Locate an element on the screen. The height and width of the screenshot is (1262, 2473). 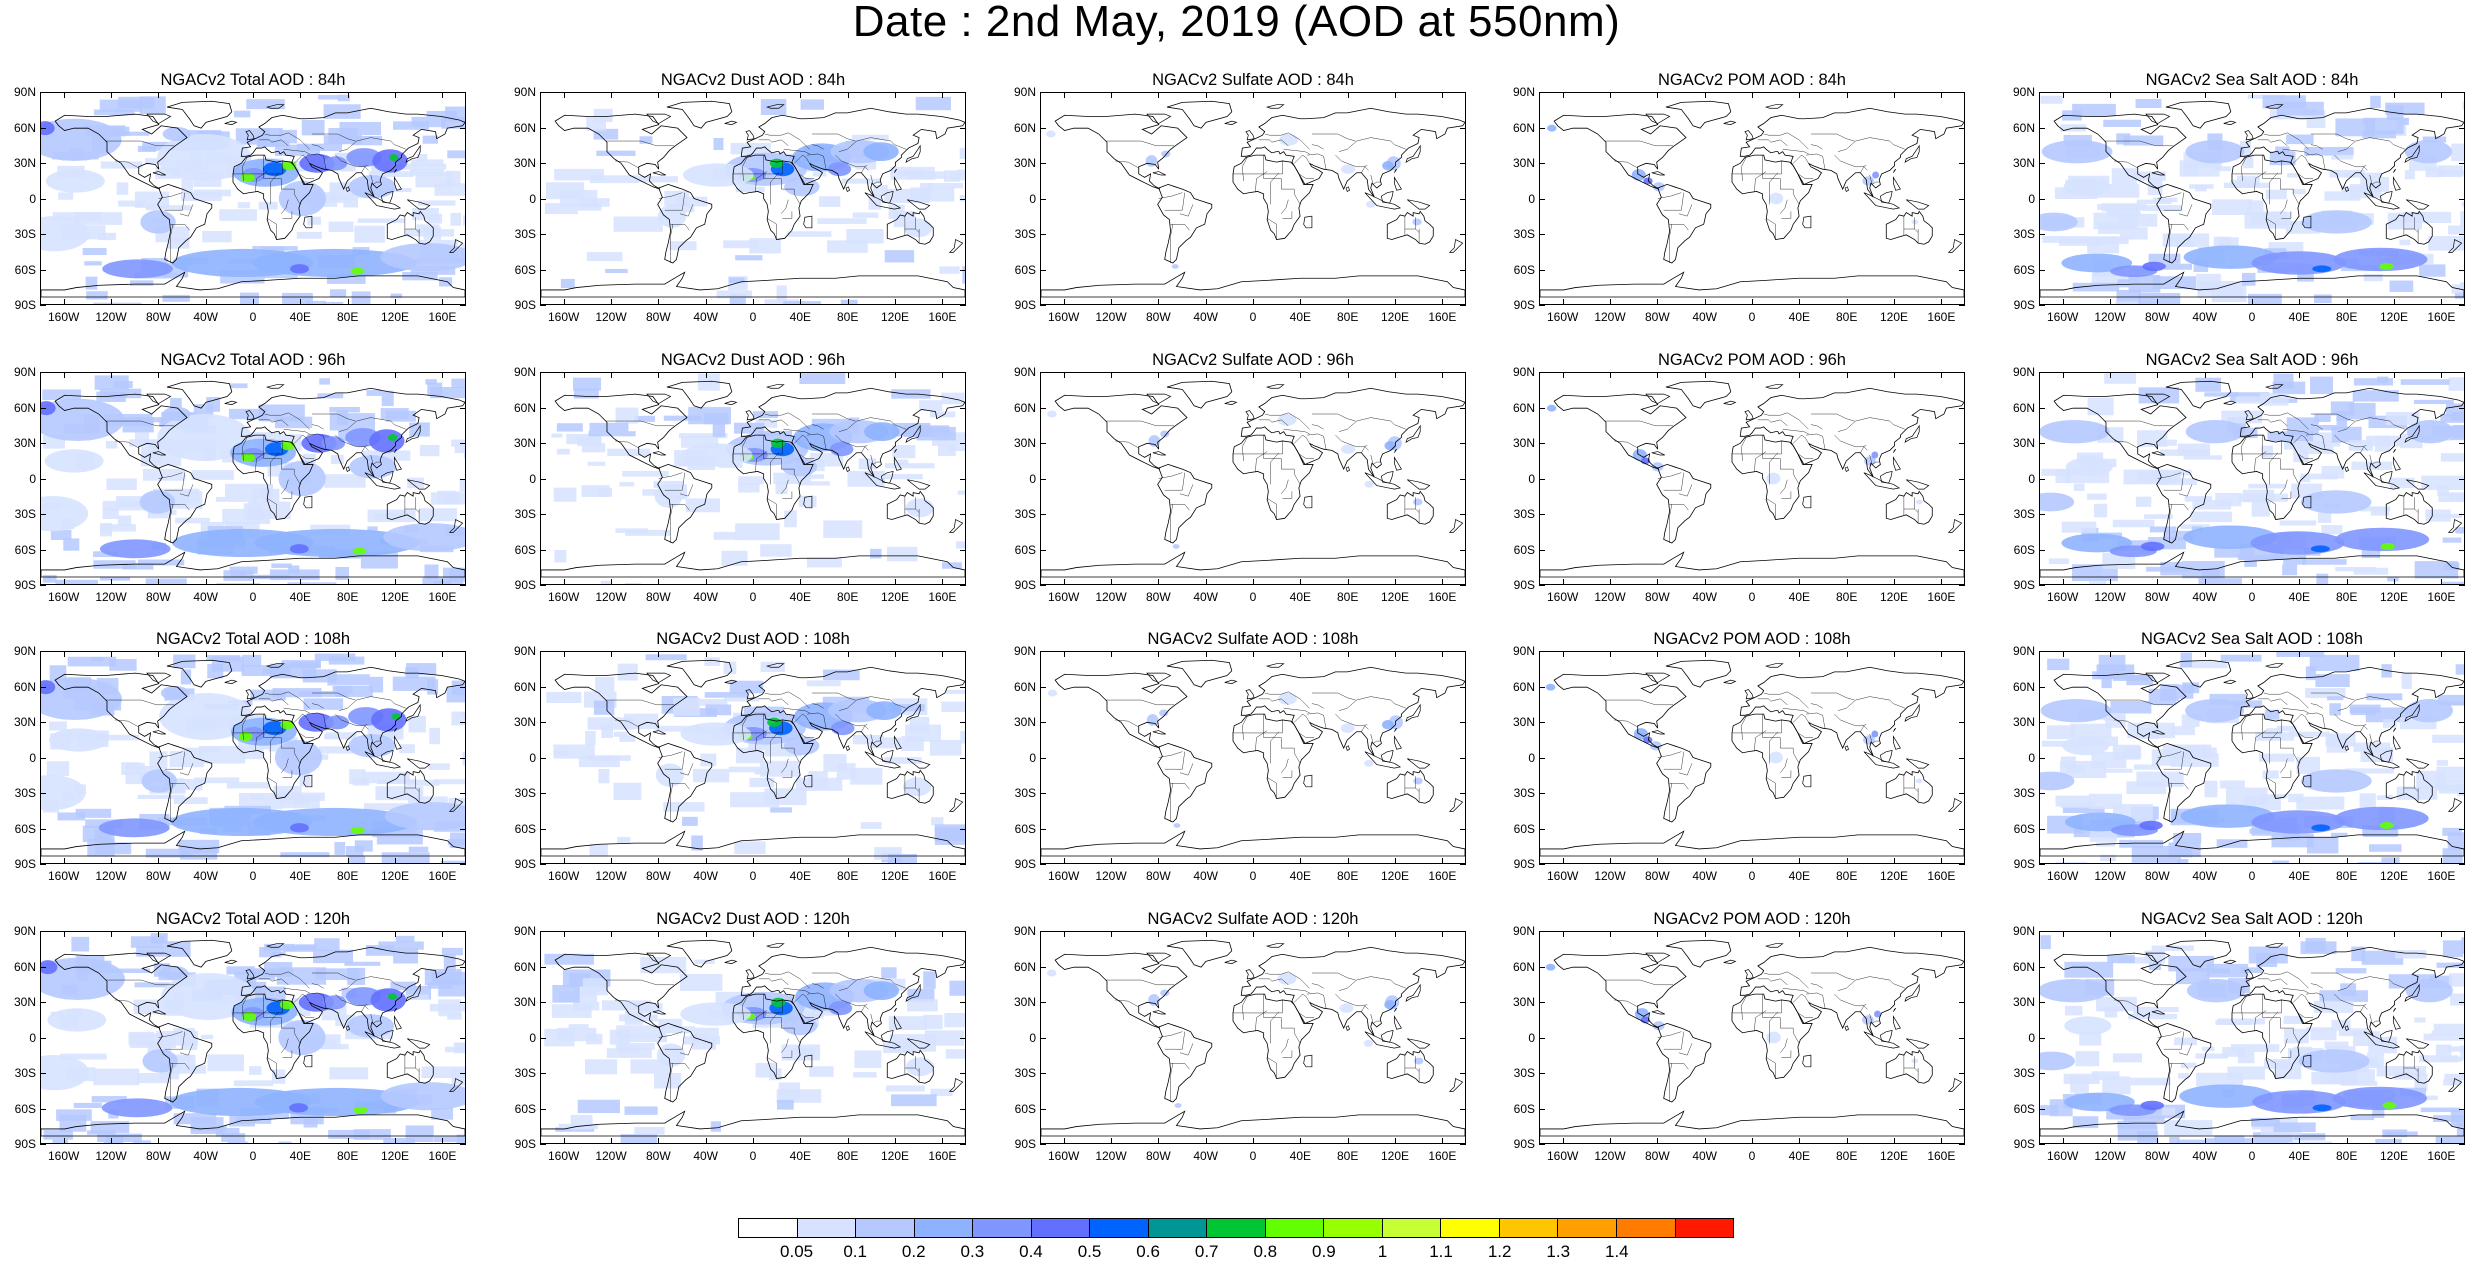
lat-tick-label: 90S is located at coordinates (2017, 1144).